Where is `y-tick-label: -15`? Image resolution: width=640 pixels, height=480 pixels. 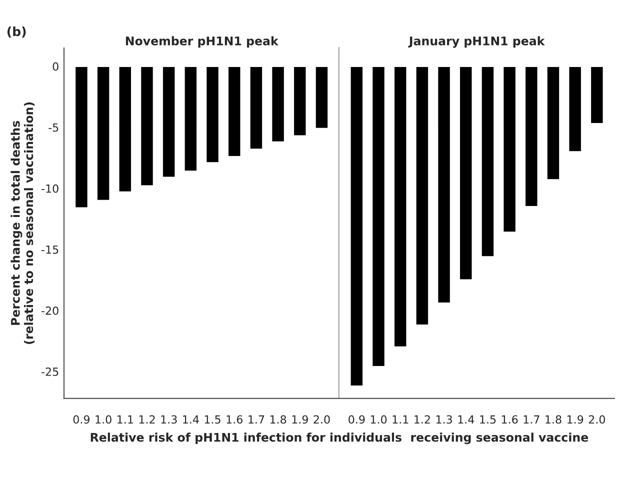
y-tick-label: -15 is located at coordinates (50, 250).